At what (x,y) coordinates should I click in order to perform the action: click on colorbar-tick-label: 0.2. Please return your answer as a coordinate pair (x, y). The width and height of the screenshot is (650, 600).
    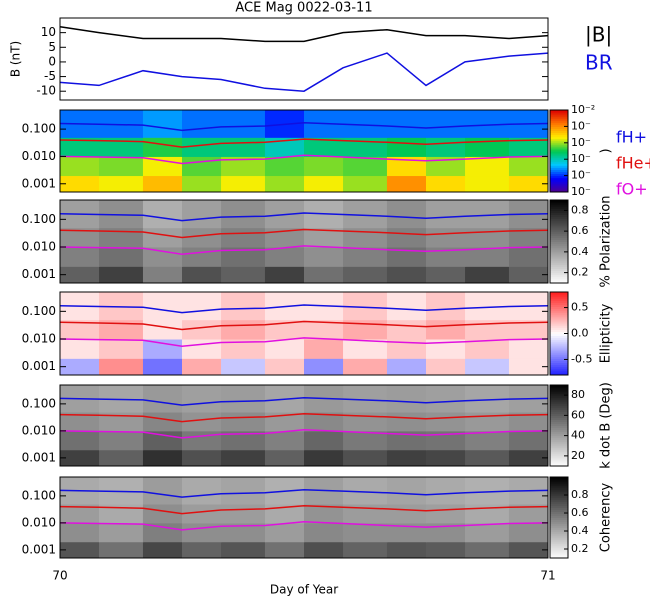
    Looking at the image, I should click on (580, 272).